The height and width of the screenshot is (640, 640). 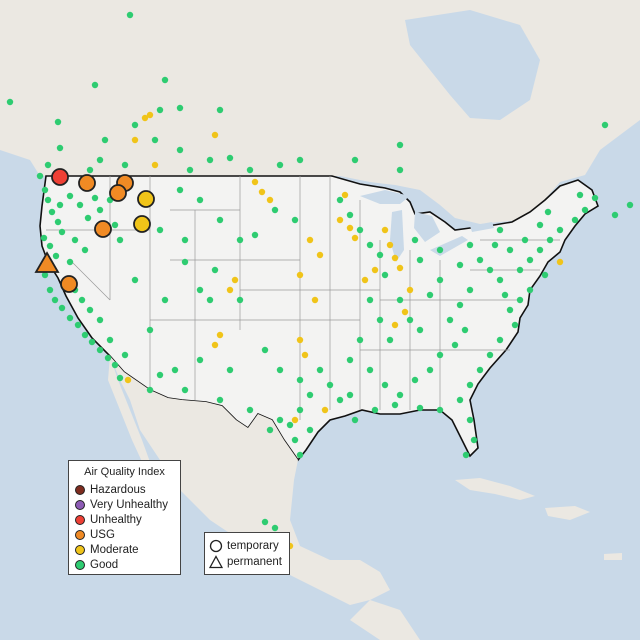 What do you see at coordinates (80, 505) in the screenshot?
I see `very-unhealthy-swatch-icon` at bounding box center [80, 505].